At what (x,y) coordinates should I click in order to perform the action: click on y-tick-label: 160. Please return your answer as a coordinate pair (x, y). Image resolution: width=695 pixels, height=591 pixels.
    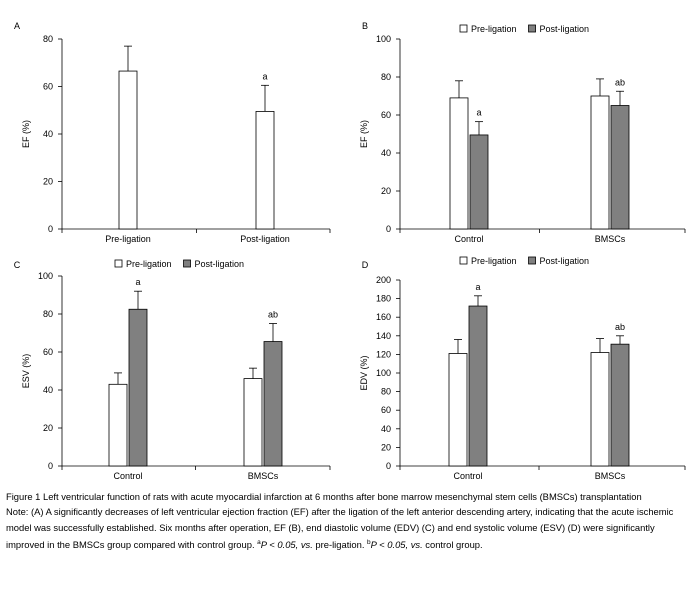
    Looking at the image, I should click on (383, 317).